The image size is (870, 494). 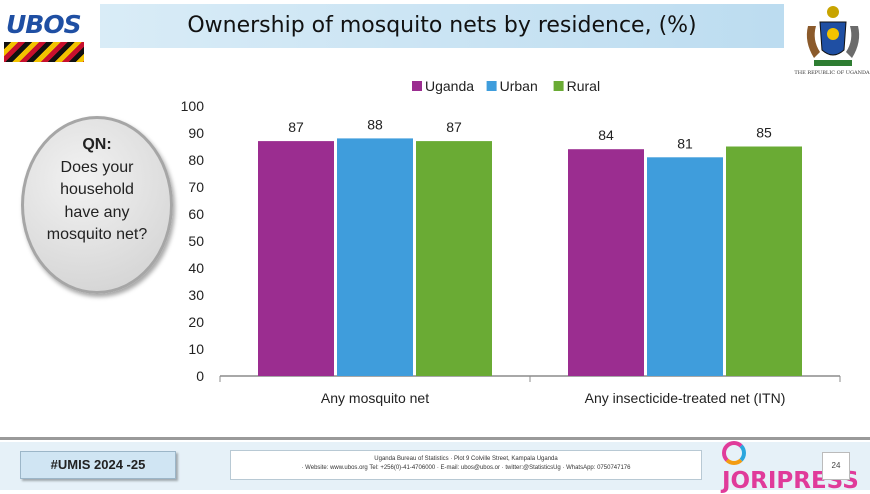 What do you see at coordinates (685, 398) in the screenshot?
I see `category-label: Any insecticide-treated net (ITN)` at bounding box center [685, 398].